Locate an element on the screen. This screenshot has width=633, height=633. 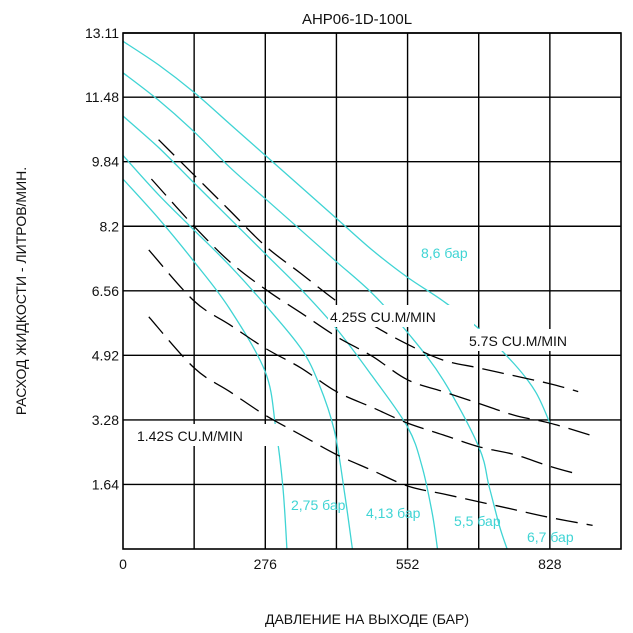
annotation-1-42s: 1.42S CU.M/MIN is located at coordinates (190, 436).